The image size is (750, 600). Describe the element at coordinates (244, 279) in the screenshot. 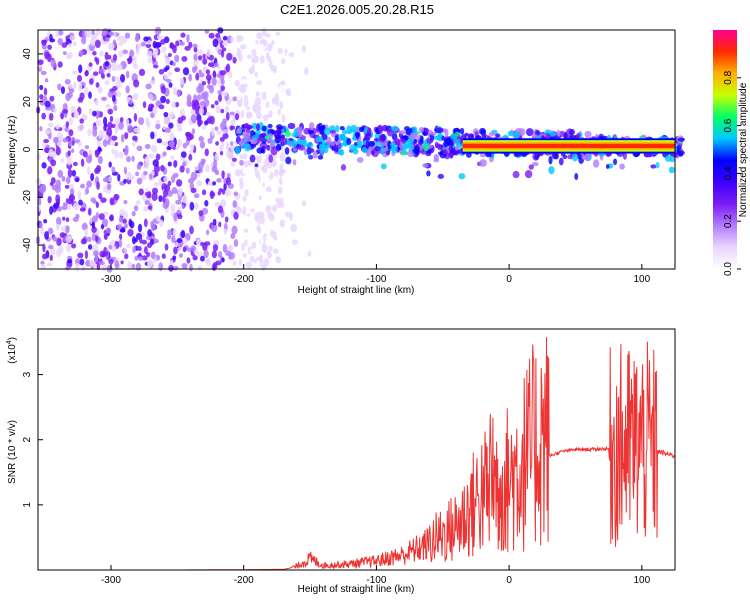

I see `x-tick-label: -200` at that location.